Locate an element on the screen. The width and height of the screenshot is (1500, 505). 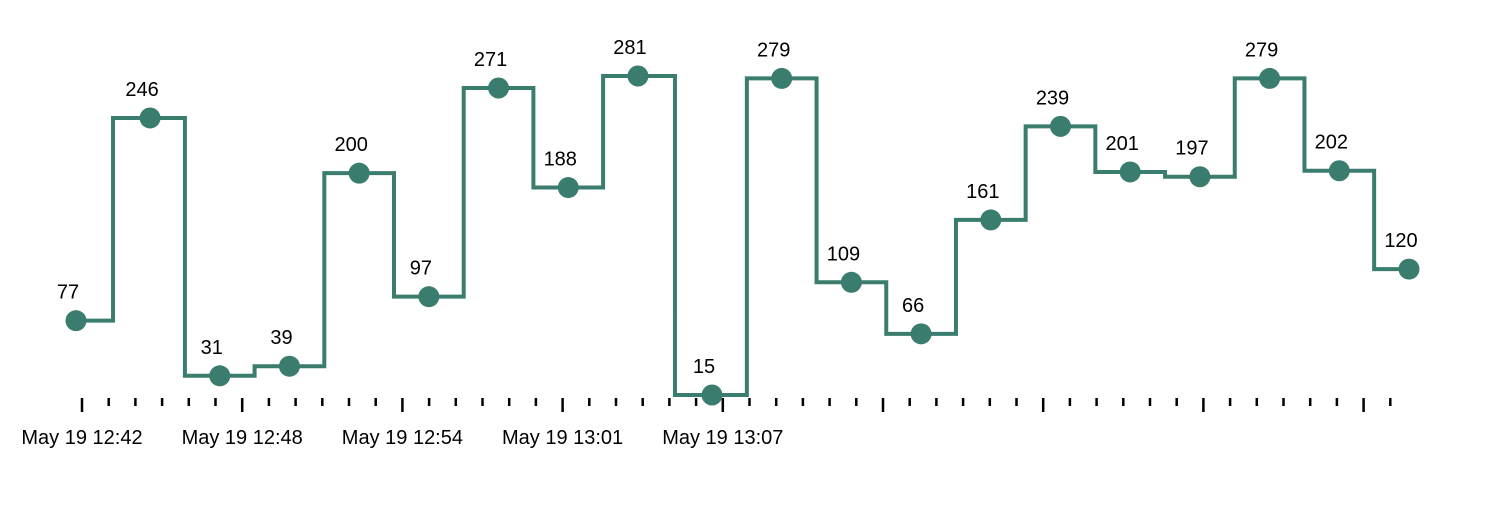
x-tick-label: May 19 12:54 is located at coordinates (402, 438).